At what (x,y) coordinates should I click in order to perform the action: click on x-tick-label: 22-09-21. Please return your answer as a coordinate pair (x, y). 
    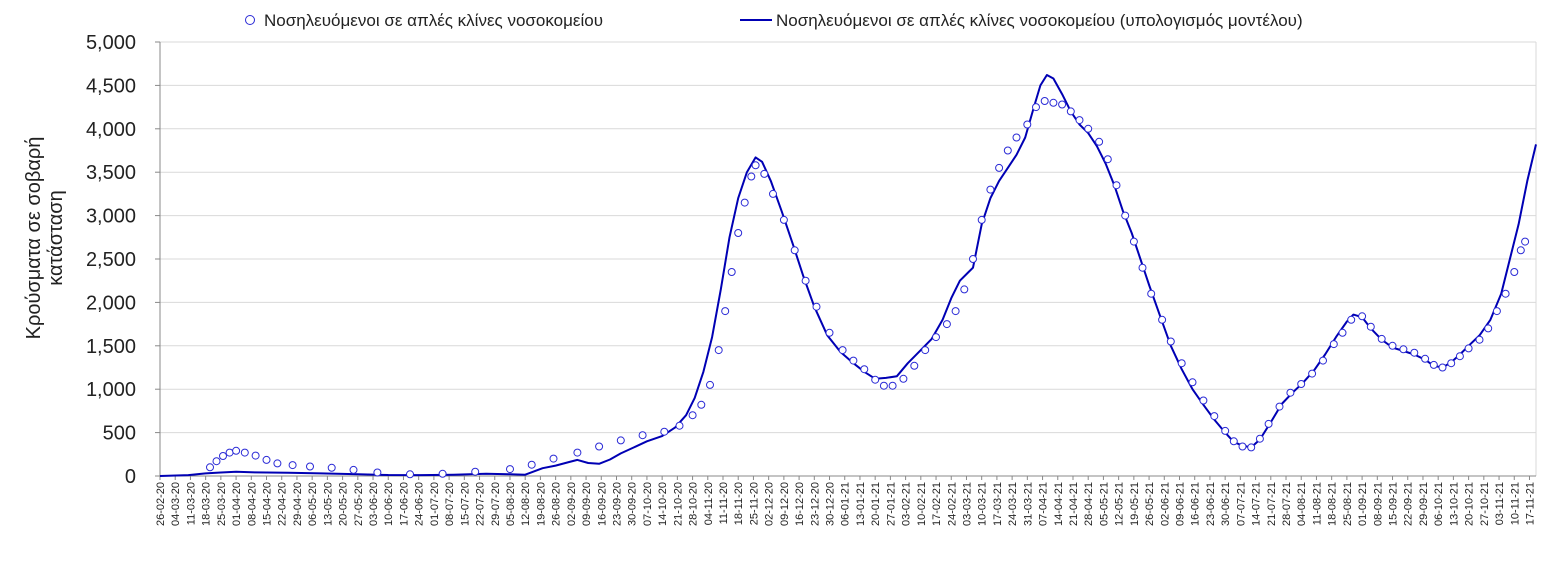
    Looking at the image, I should click on (1409, 504).